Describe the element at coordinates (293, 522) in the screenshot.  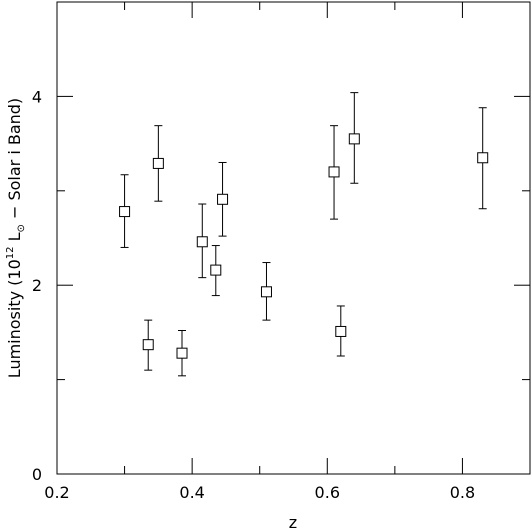
I see `x-axis-label: z` at that location.